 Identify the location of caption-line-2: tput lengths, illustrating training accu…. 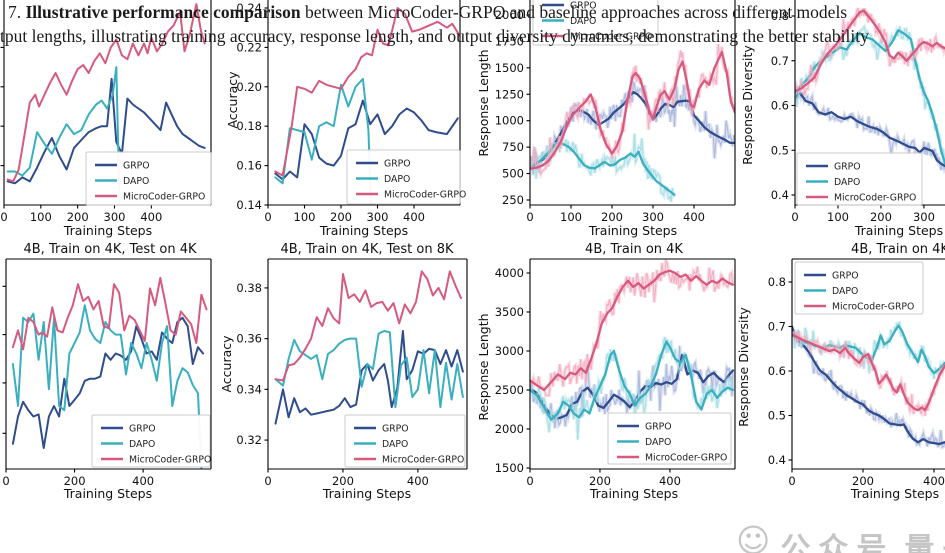
(434, 36).